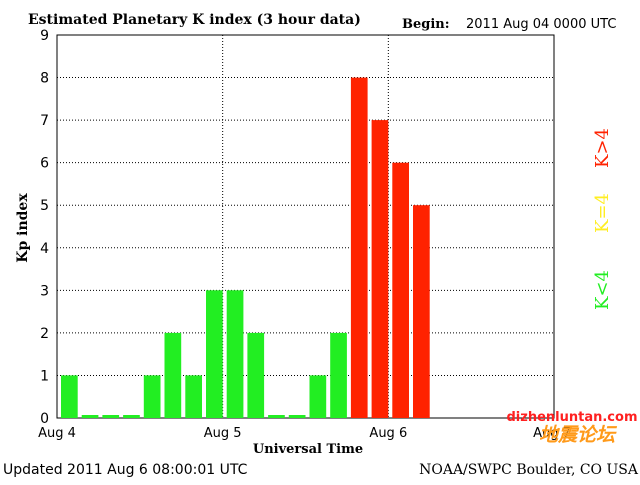 This screenshot has height=485, width=640. I want to click on y-tick-label: 8, so click(44, 79).